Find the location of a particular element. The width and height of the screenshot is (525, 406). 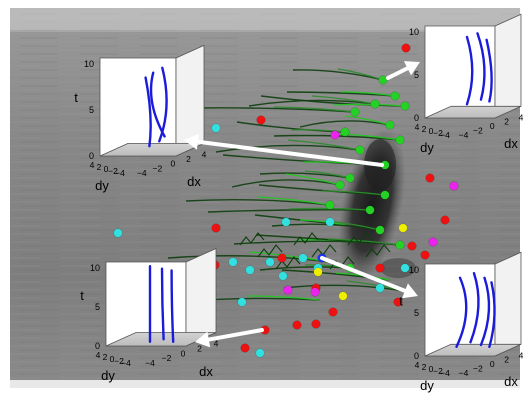

inset-side-wall is located at coordinates (508, 66).